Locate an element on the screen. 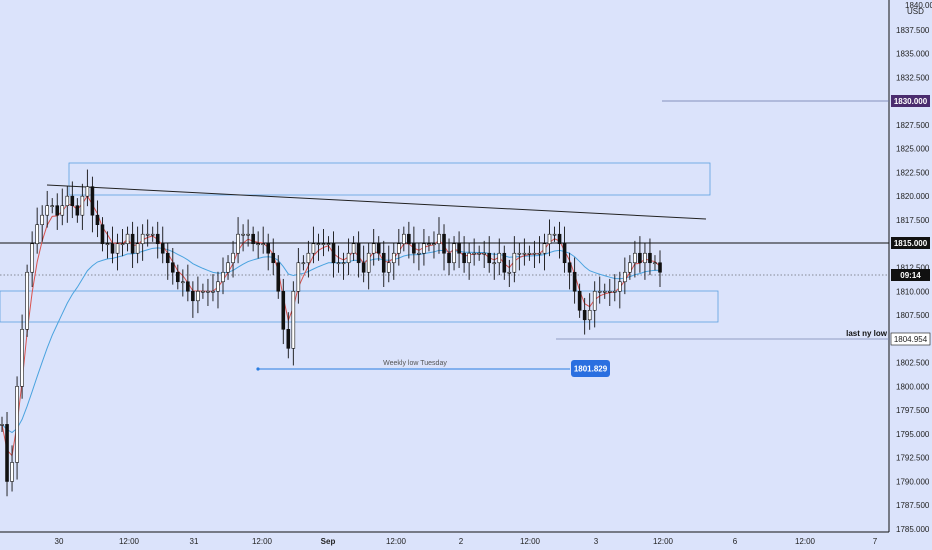 Image resolution: width=932 pixels, height=550 pixels. tag-1830-text: 1830.000 is located at coordinates (911, 101).